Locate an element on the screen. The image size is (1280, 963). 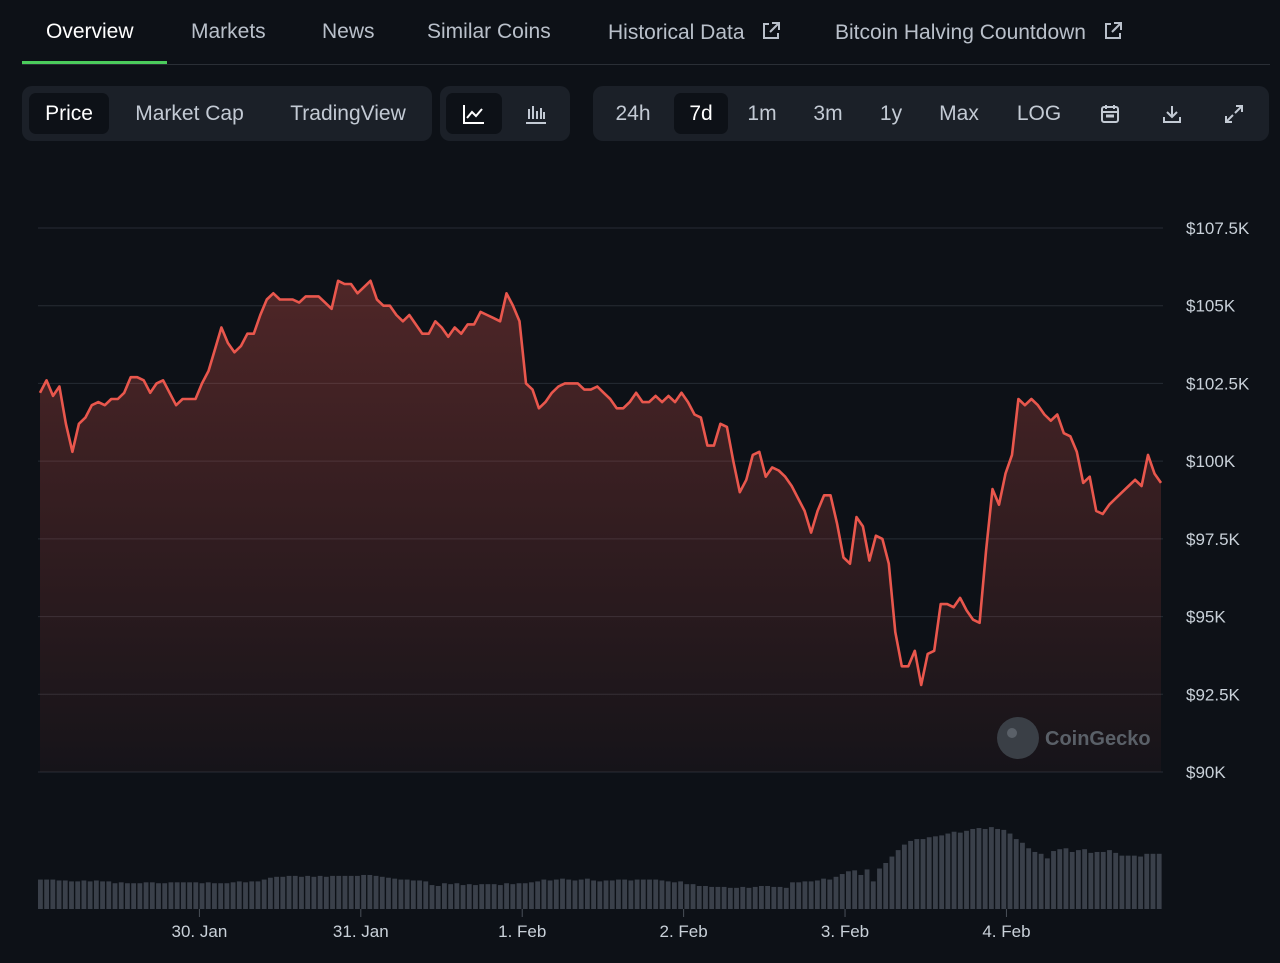
range-1m-button: 1m is located at coordinates (762, 113).